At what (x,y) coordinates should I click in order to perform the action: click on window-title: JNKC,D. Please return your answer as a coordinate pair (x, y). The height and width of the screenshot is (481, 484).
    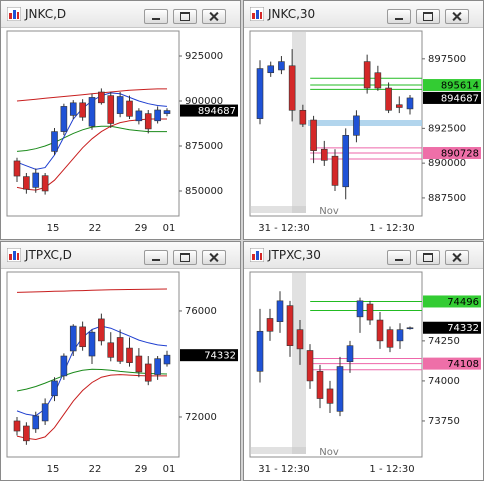
    Looking at the image, I should click on (46, 14).